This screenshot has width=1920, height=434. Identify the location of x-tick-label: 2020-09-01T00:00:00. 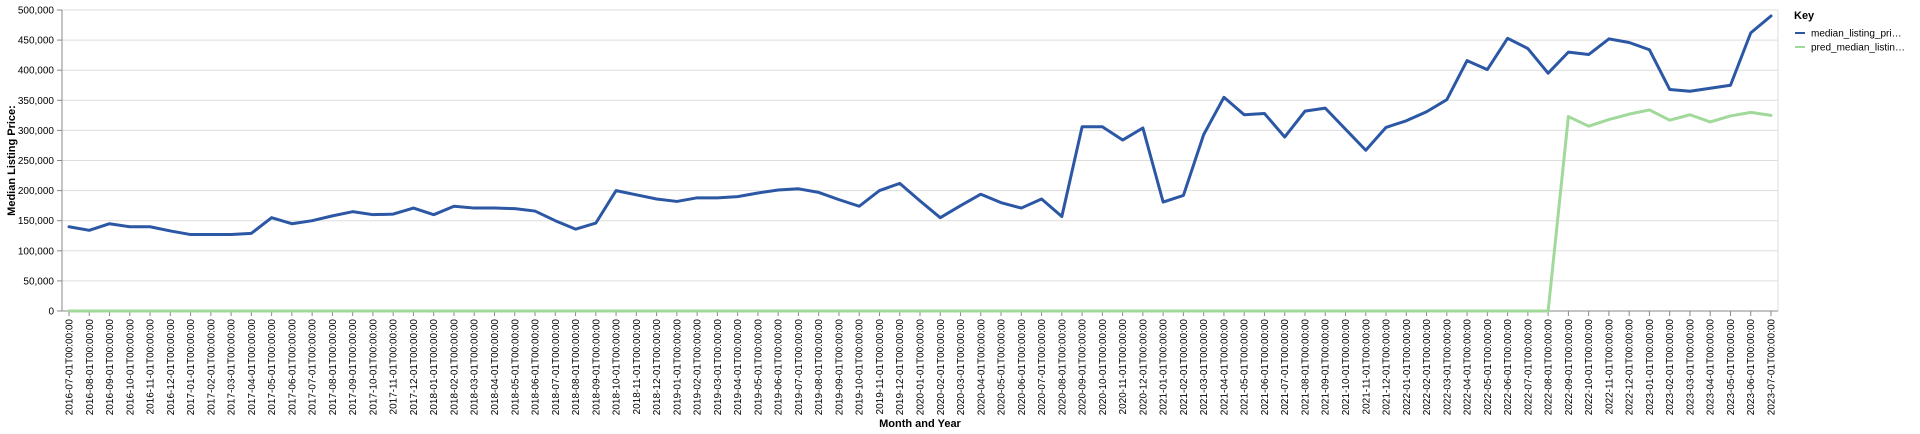
(1083, 367).